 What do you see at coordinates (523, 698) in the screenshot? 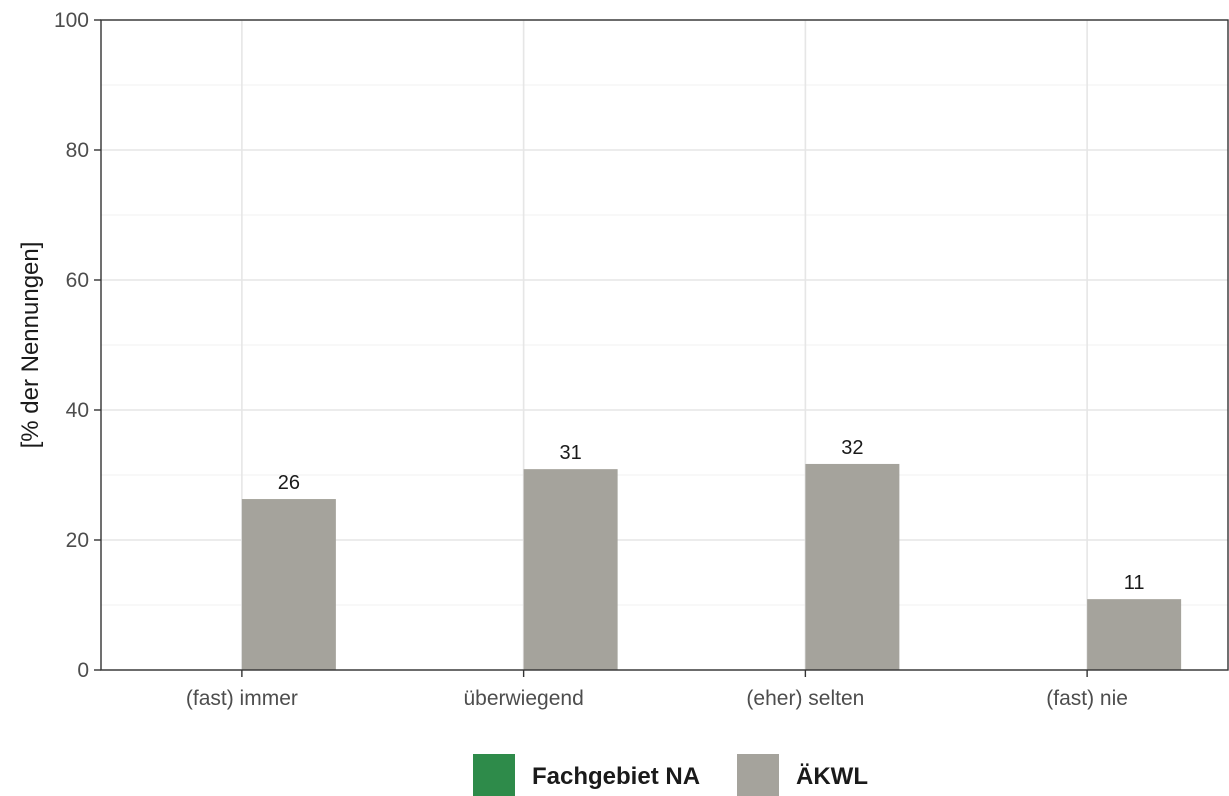
I see `x-tick-label: überwiegend` at bounding box center [523, 698].